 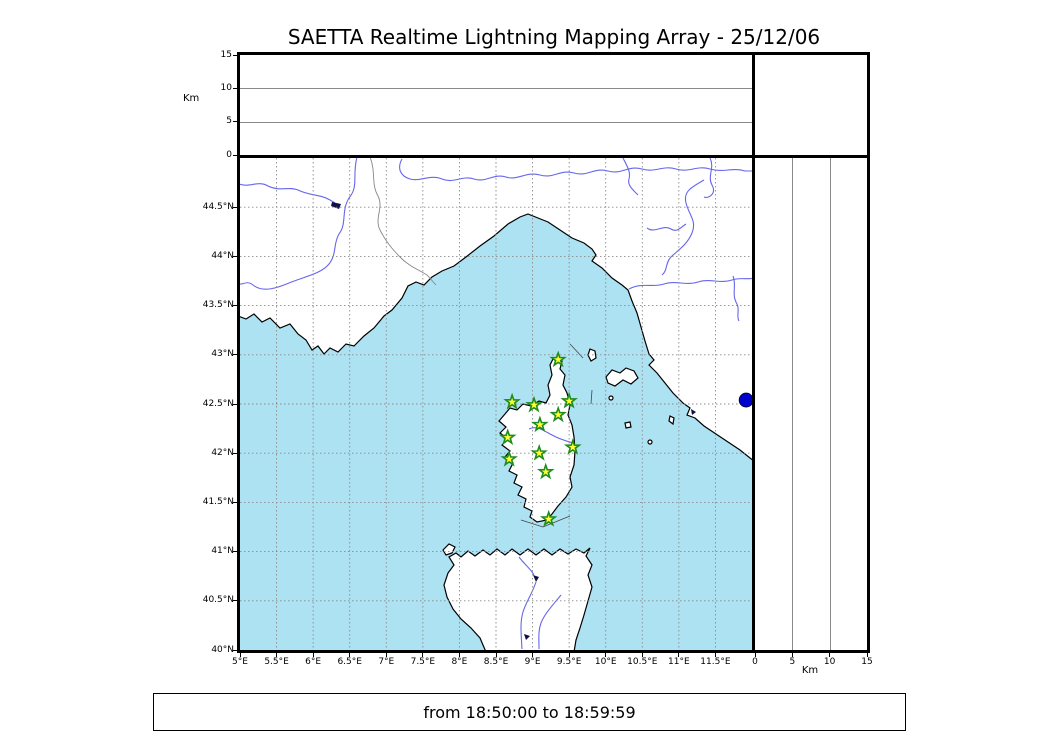 I want to click on lat-tick-label: 43°N, so click(x=222, y=354).